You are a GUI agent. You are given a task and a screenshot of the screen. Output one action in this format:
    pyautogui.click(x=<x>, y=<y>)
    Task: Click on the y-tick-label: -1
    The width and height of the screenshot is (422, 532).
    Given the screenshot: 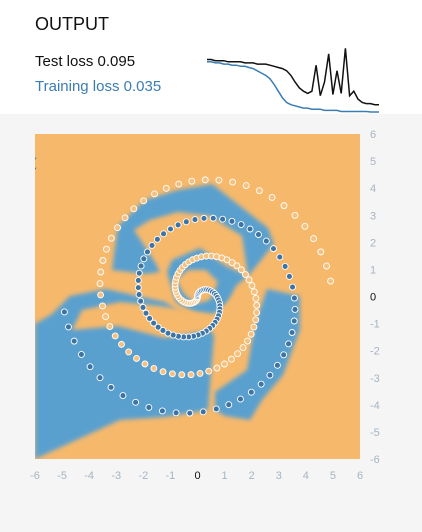 What is the action you would take?
    pyautogui.click(x=375, y=325)
    